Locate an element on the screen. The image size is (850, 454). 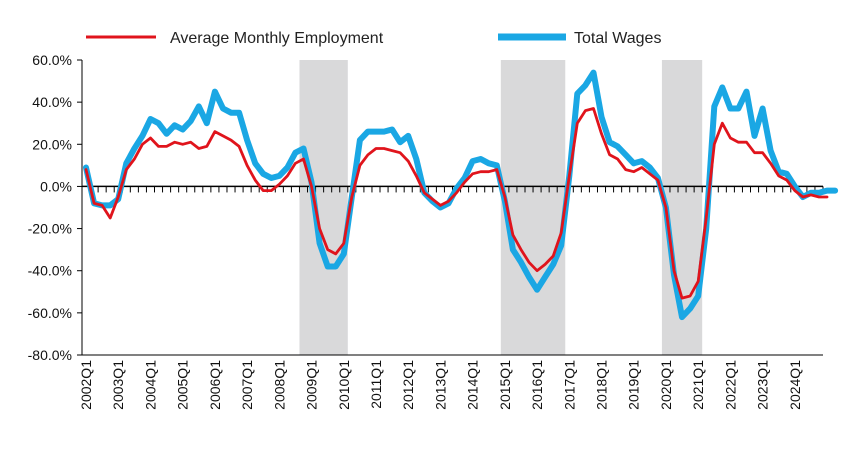
y-tick-label: 0.0% is located at coordinates (56, 186).